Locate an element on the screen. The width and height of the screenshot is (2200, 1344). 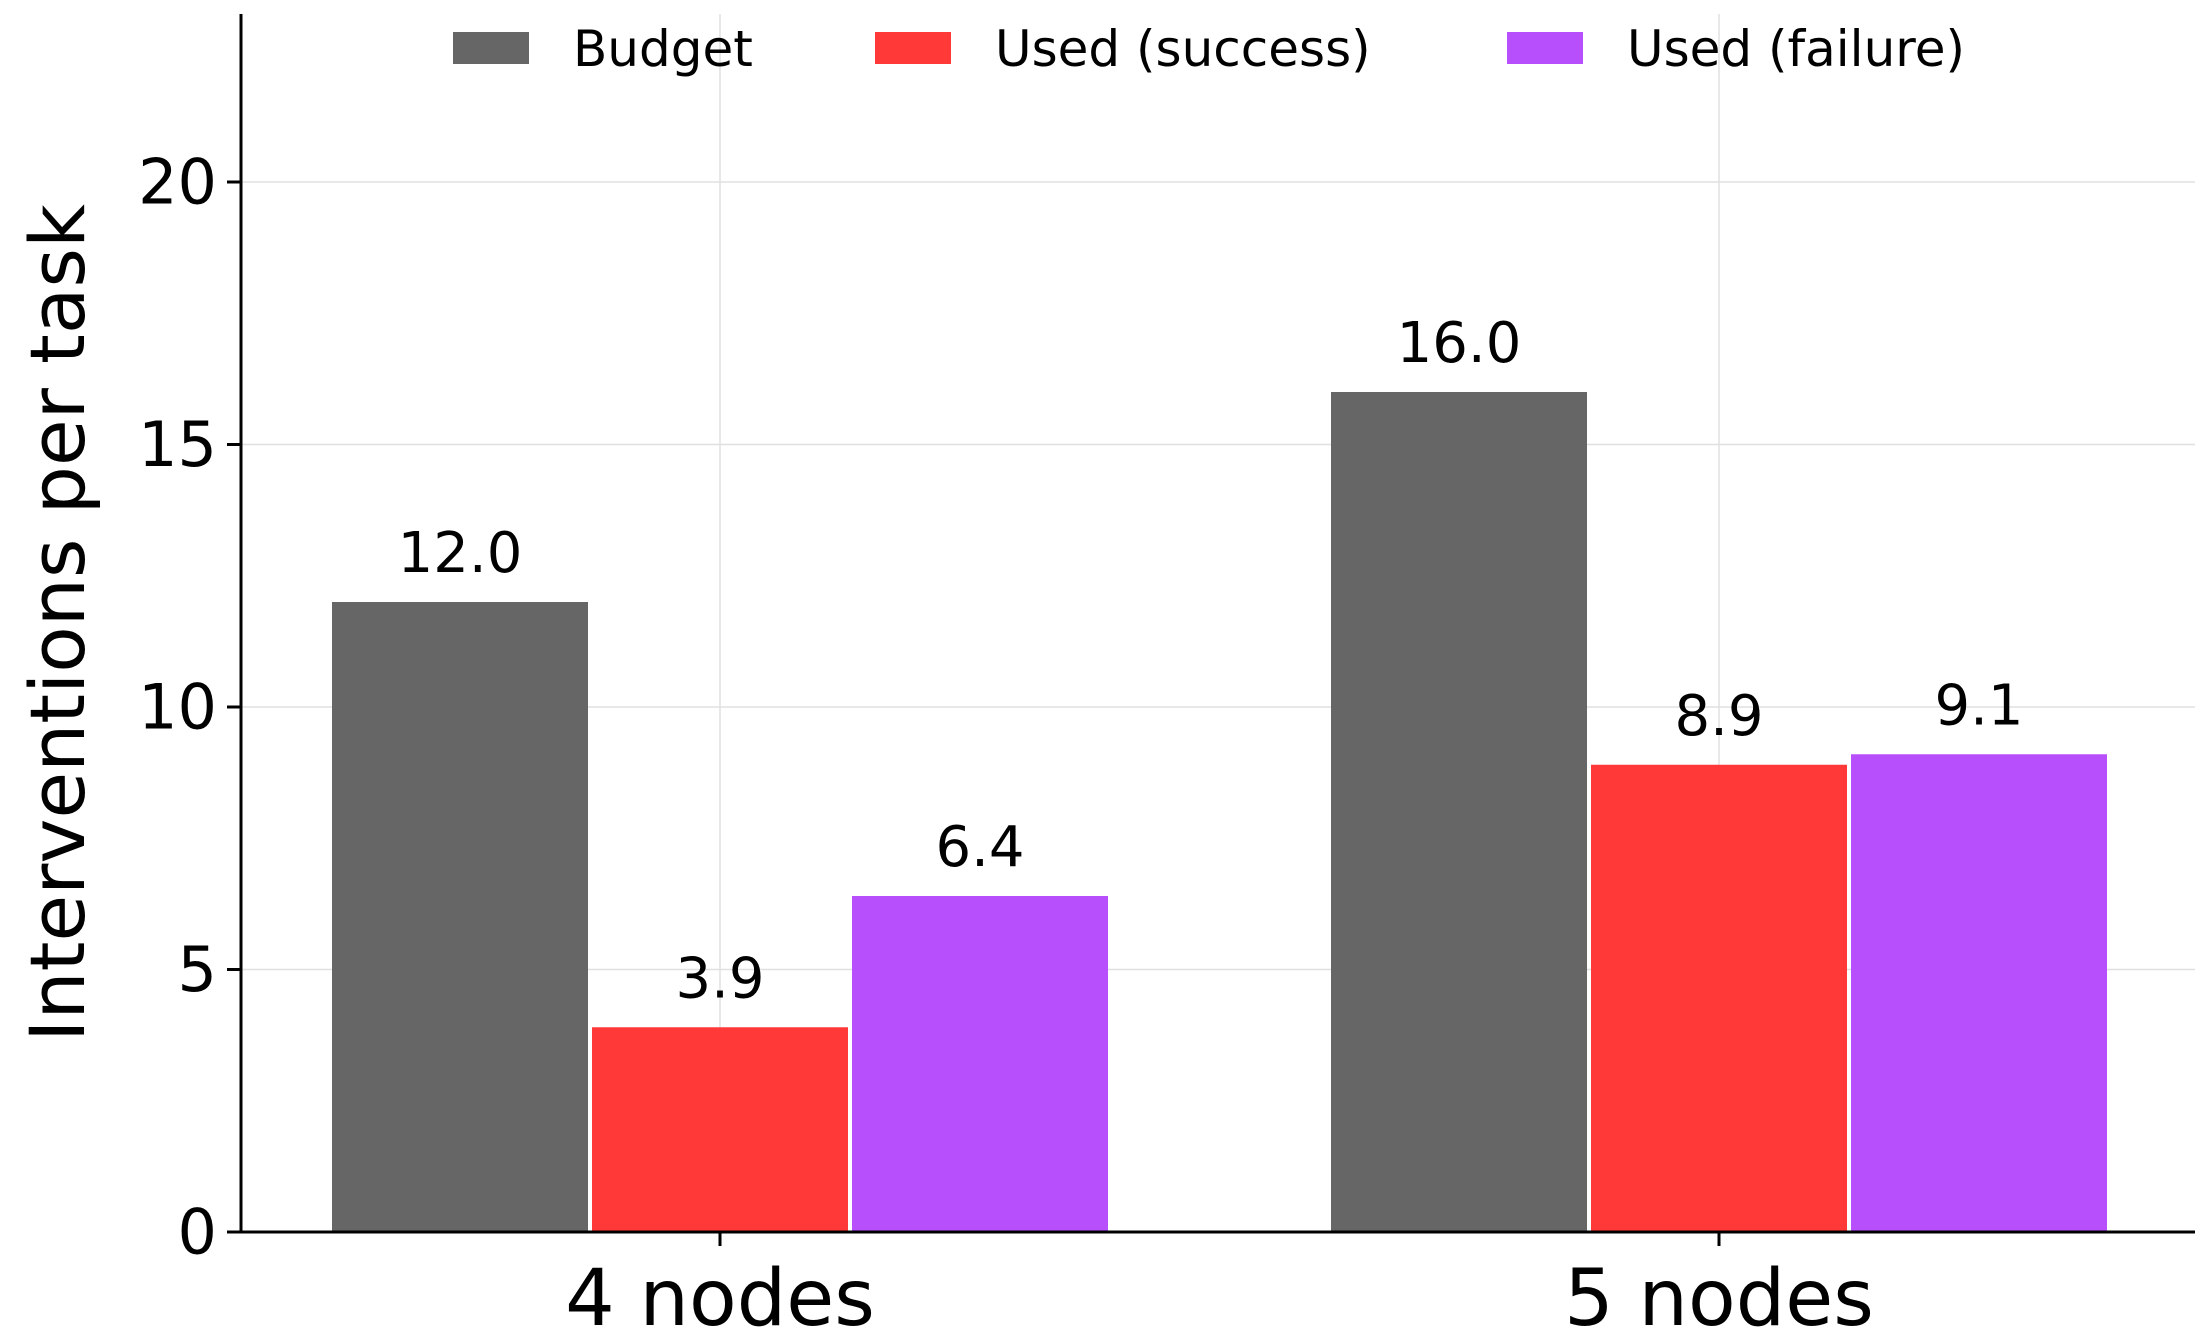
bar-value-label: 8.9 is located at coordinates (1718, 716).